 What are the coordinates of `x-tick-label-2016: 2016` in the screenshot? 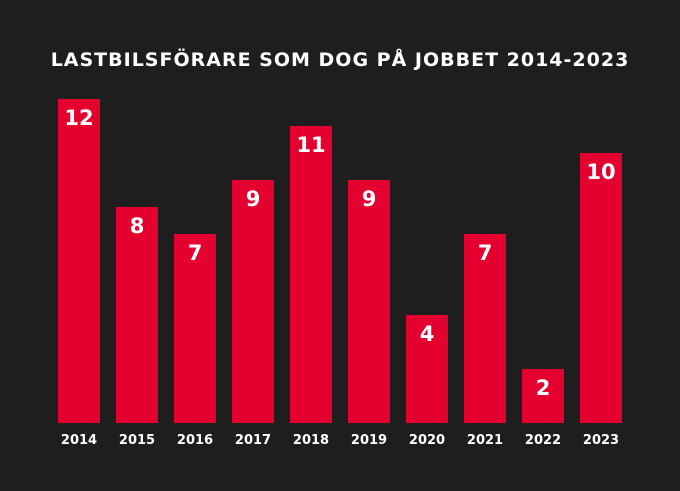 It's located at (195, 440).